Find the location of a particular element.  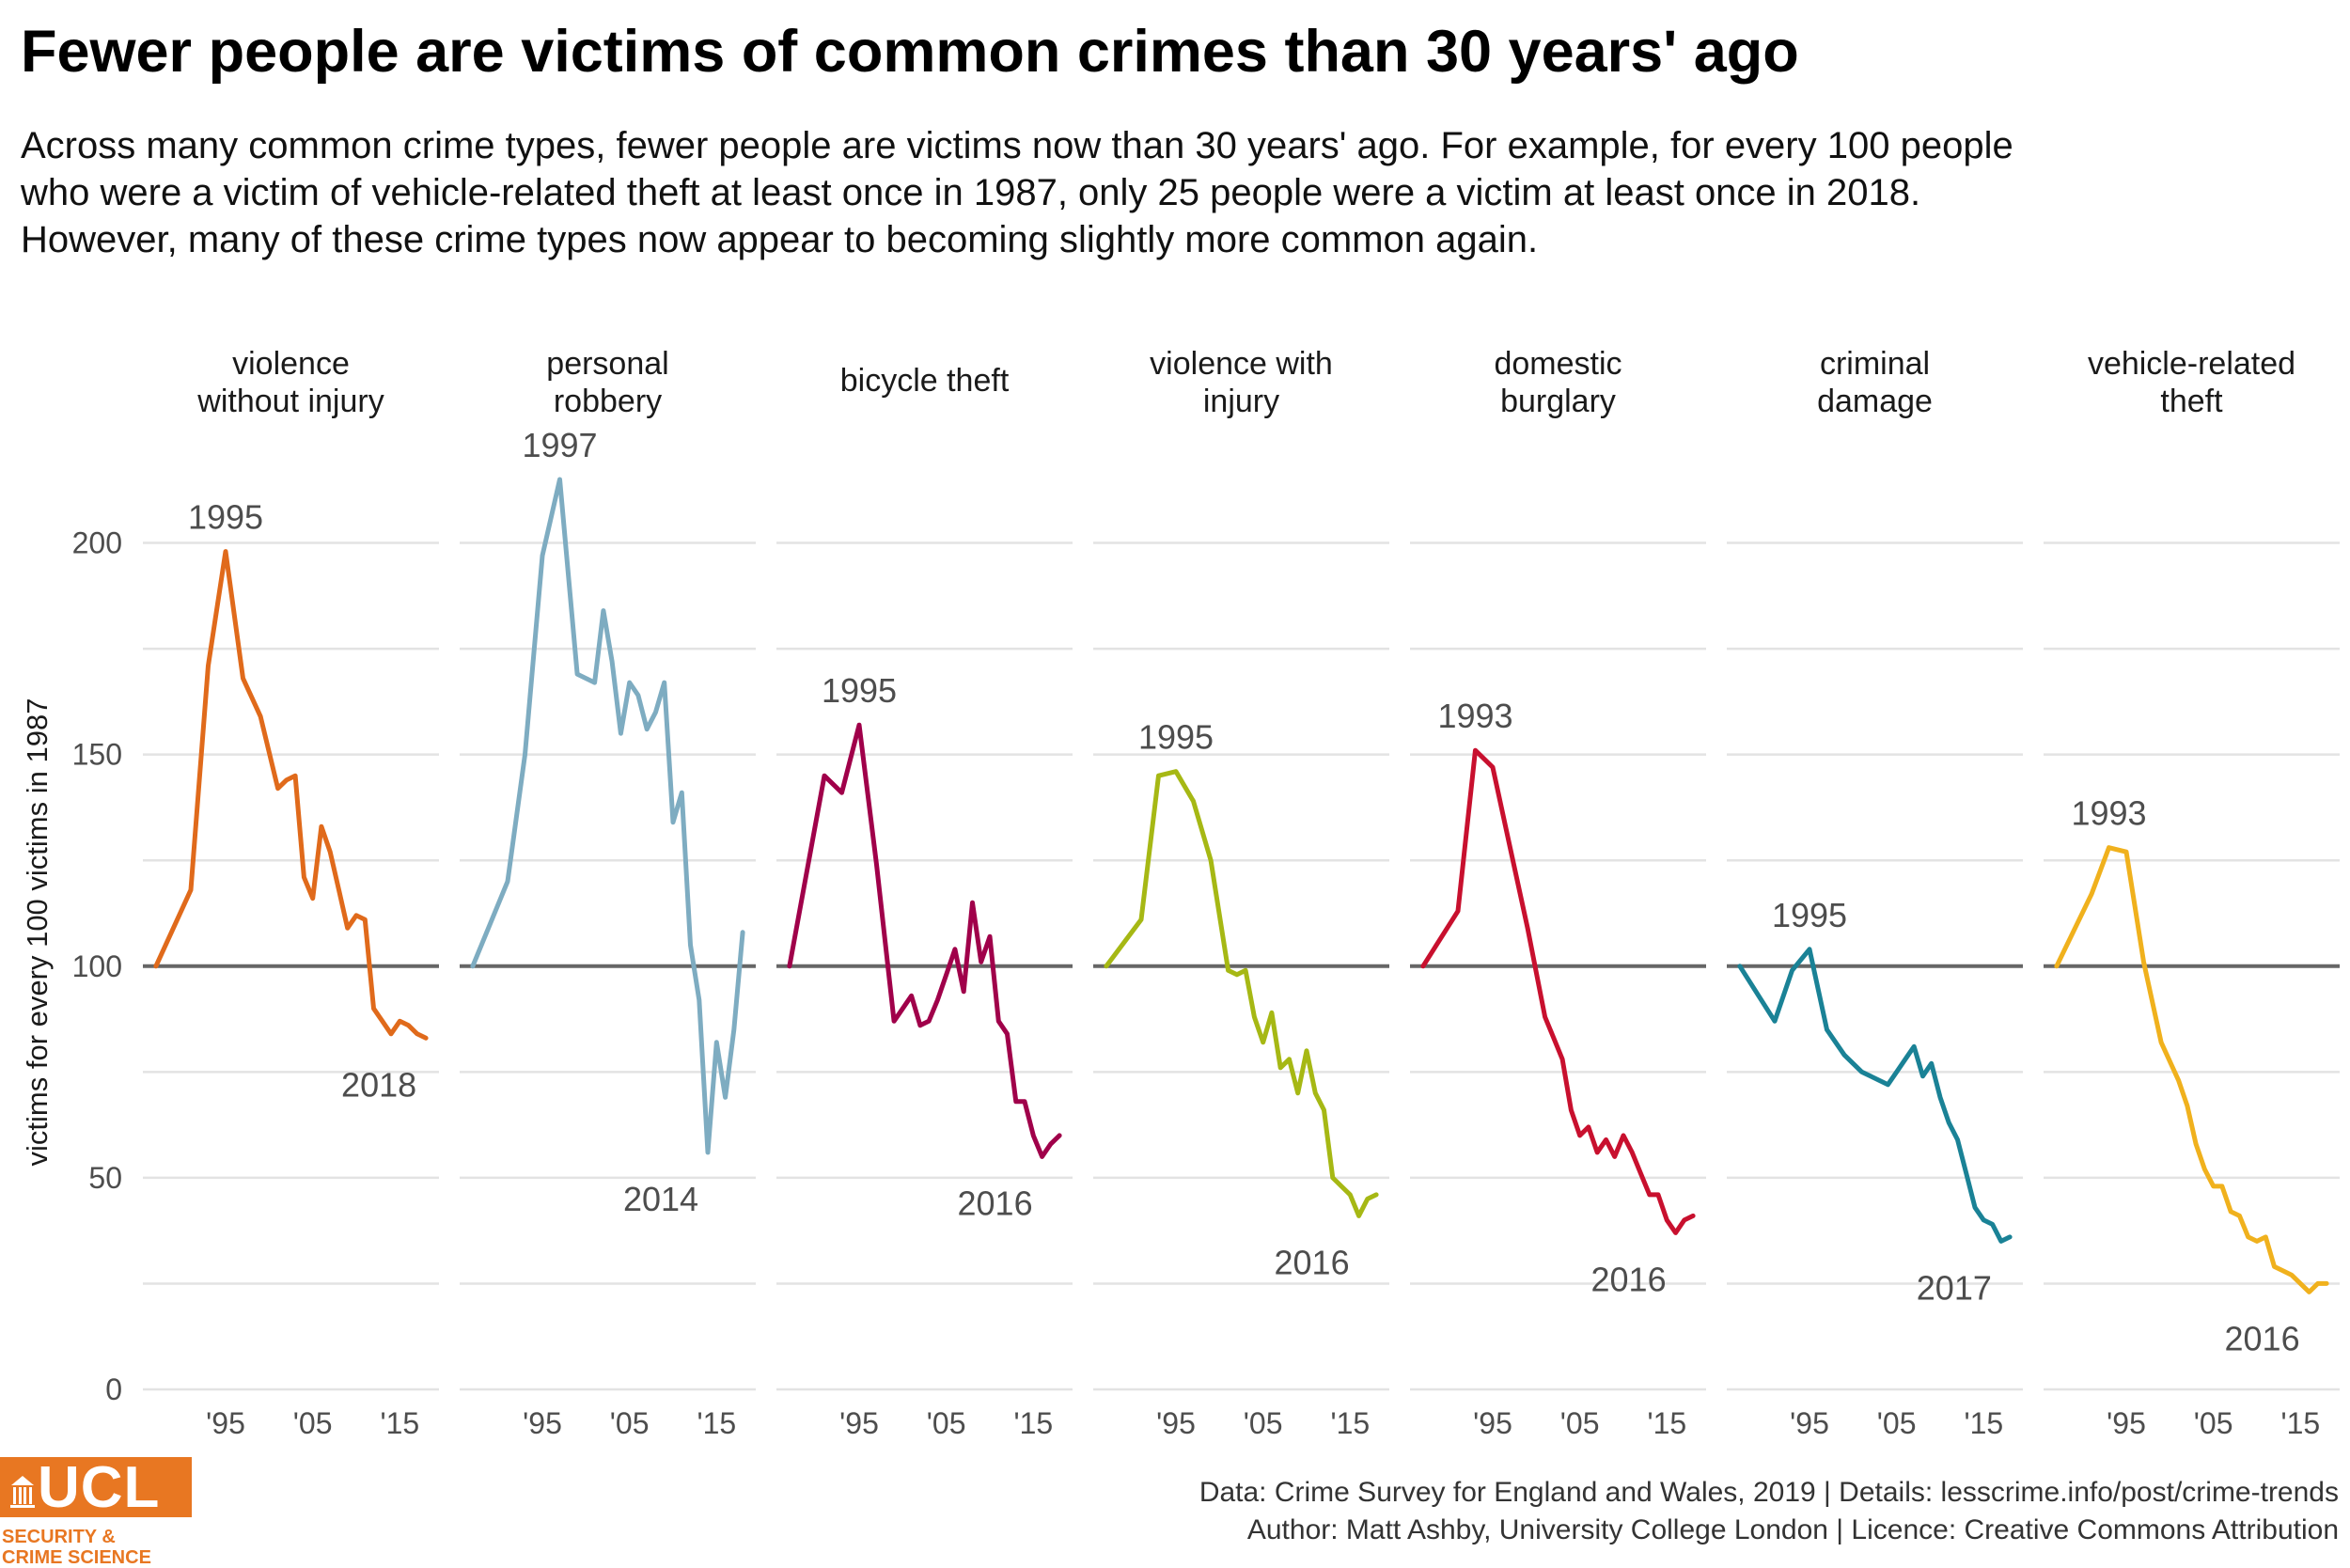

end-year-label: 2014 is located at coordinates (660, 1199).